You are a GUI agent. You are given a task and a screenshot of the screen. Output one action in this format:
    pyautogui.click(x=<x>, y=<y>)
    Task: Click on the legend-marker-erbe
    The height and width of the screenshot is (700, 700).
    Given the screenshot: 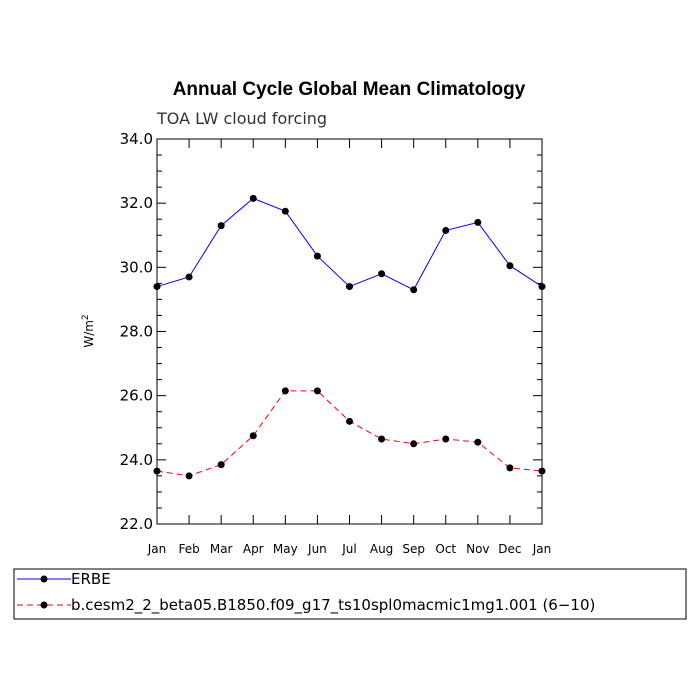 What is the action you would take?
    pyautogui.click(x=44, y=579)
    